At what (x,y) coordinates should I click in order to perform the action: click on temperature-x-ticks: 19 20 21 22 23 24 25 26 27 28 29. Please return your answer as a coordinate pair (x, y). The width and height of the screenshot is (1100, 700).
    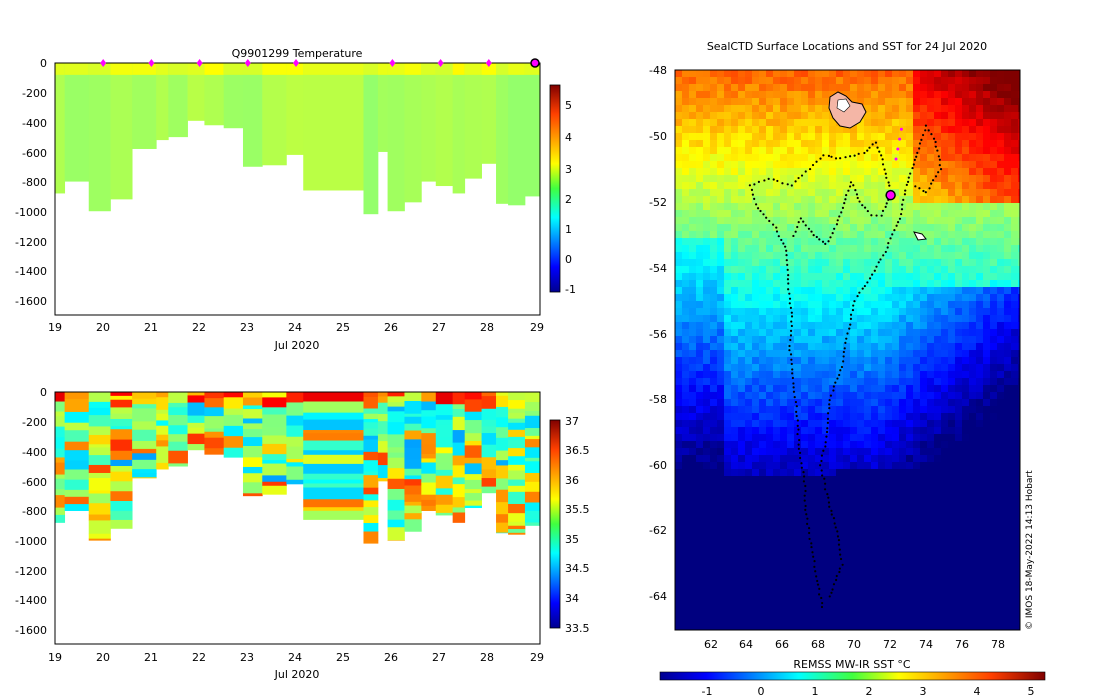
    Looking at the image, I should click on (296, 327).